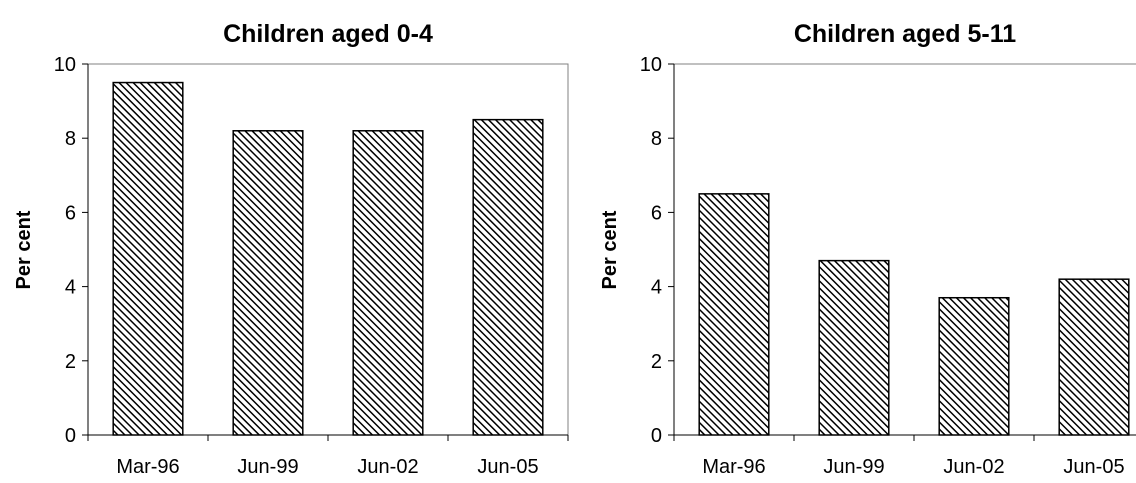 The width and height of the screenshot is (1136, 483). Describe the element at coordinates (905, 34) in the screenshot. I see `chart-title: Children aged 5-11` at that location.